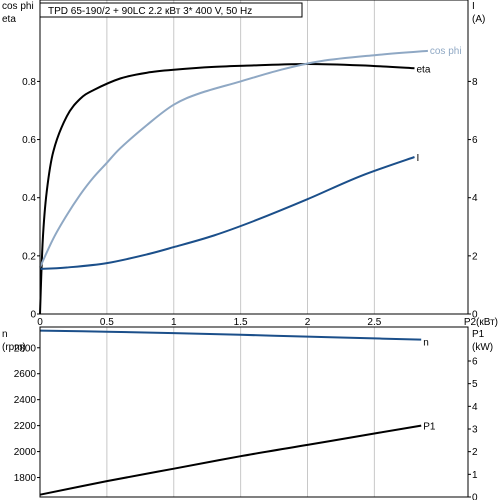 Image resolution: width=500 pixels, height=500 pixels. Describe the element at coordinates (18, 6) in the screenshot. I see `y-left-label-top: cos phi` at that location.